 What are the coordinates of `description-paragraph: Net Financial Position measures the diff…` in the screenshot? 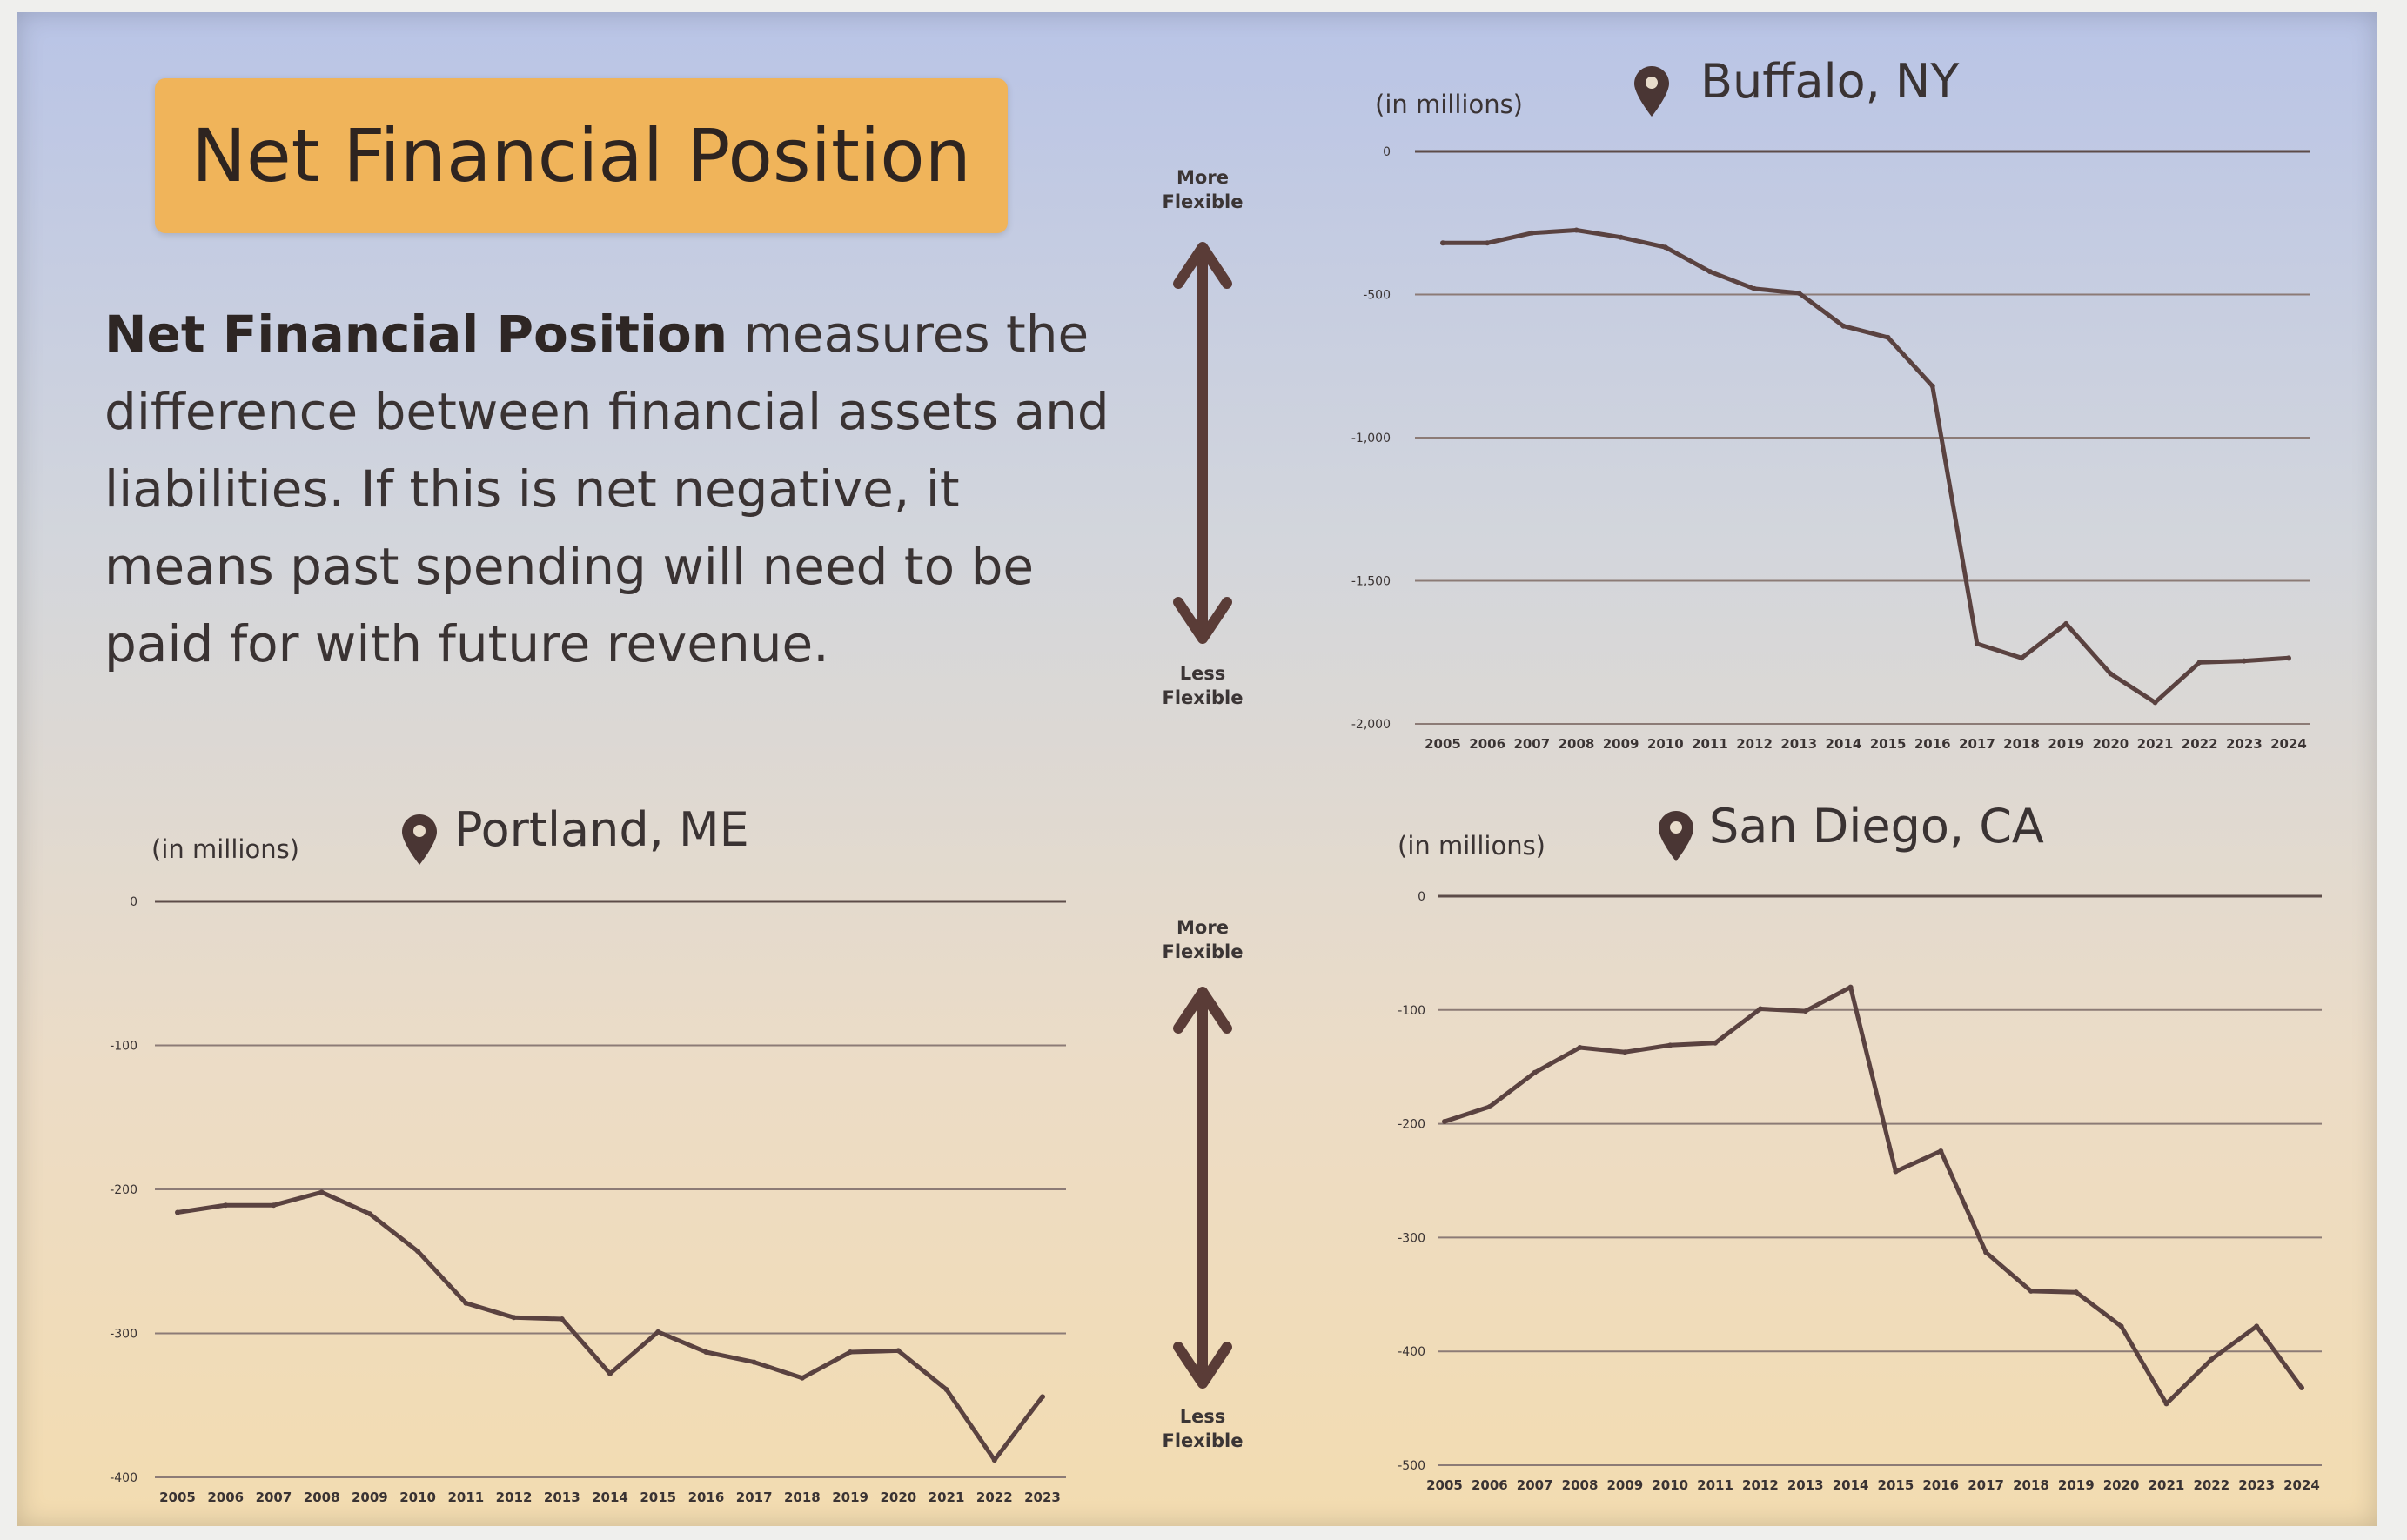 It's located at (609, 489).